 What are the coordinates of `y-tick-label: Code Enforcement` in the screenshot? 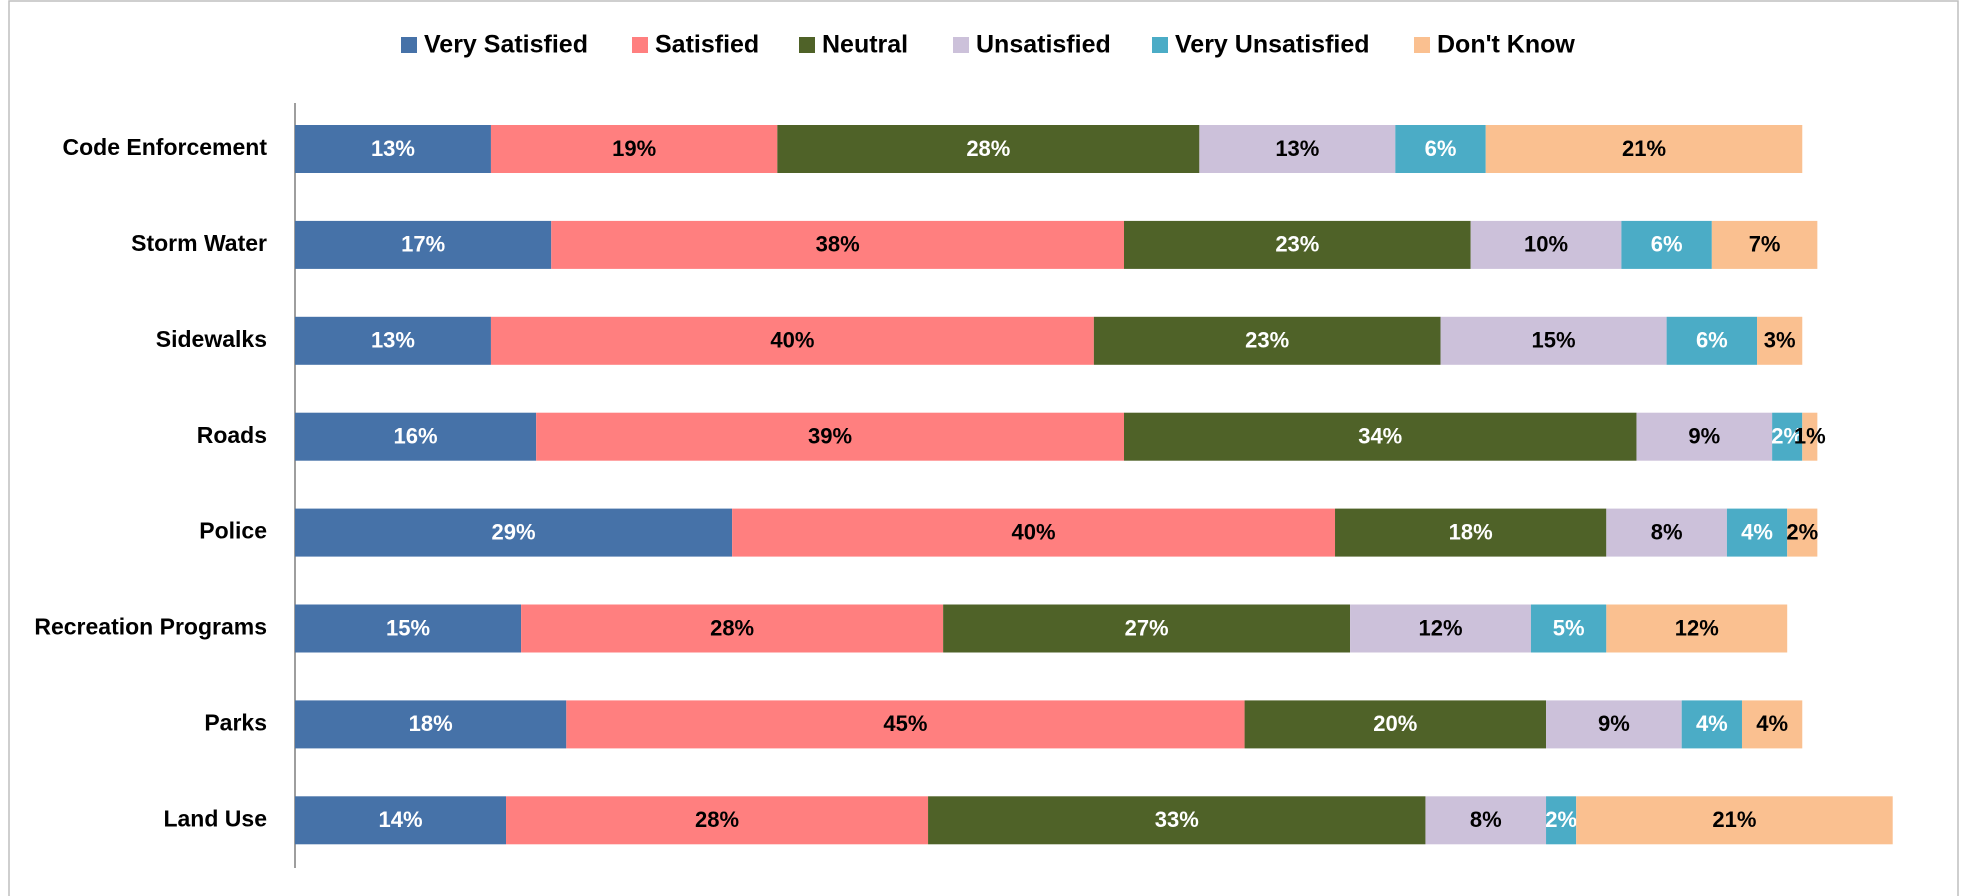 It's located at (165, 147).